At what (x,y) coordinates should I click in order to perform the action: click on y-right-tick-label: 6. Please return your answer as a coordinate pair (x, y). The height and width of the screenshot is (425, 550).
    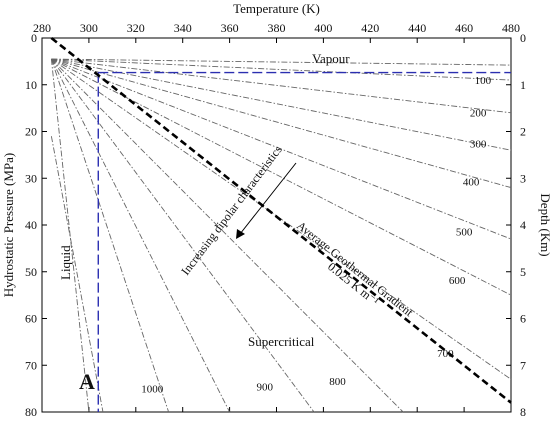
    Looking at the image, I should click on (523, 319).